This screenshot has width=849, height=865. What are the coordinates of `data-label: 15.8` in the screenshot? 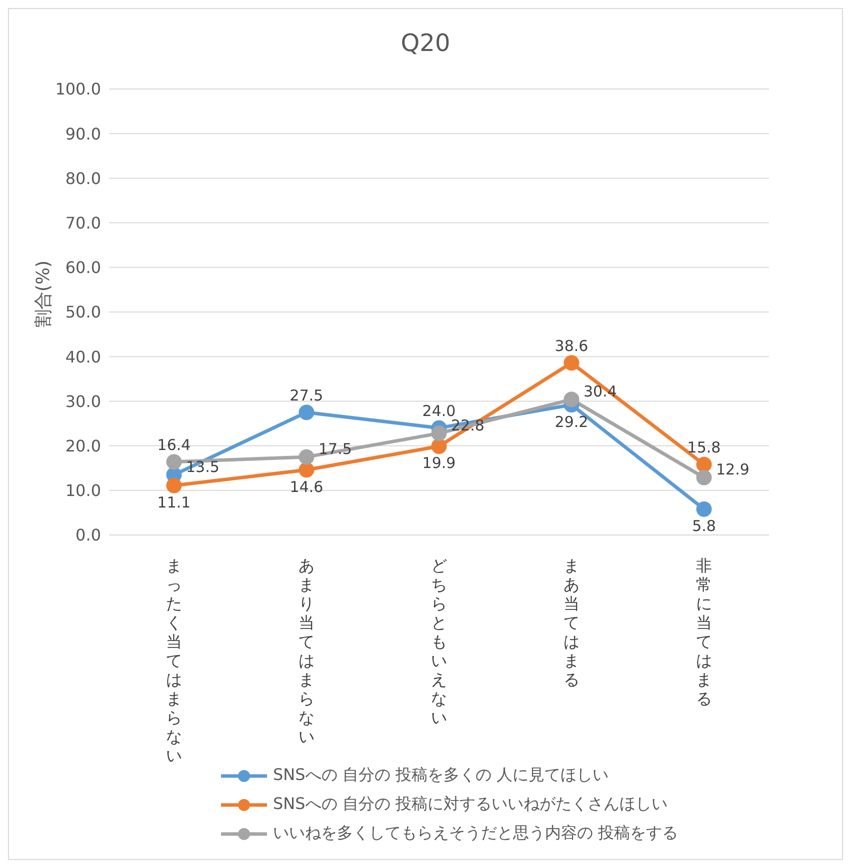 It's located at (704, 447).